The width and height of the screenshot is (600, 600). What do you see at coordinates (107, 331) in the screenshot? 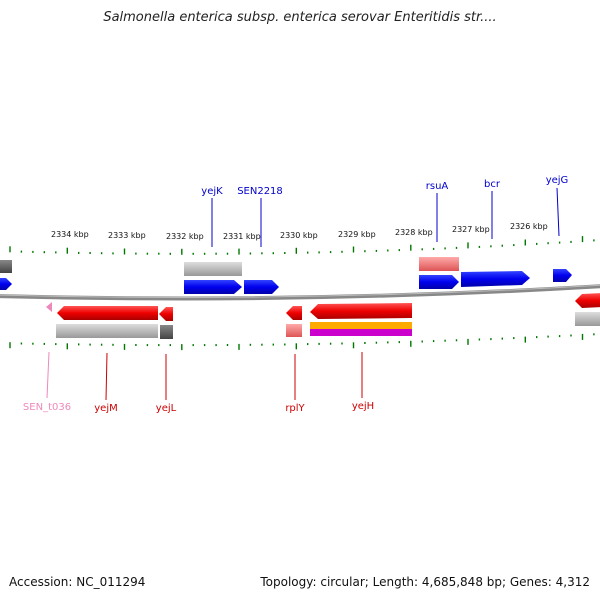
I see `gene-yejM-gray` at bounding box center [107, 331].